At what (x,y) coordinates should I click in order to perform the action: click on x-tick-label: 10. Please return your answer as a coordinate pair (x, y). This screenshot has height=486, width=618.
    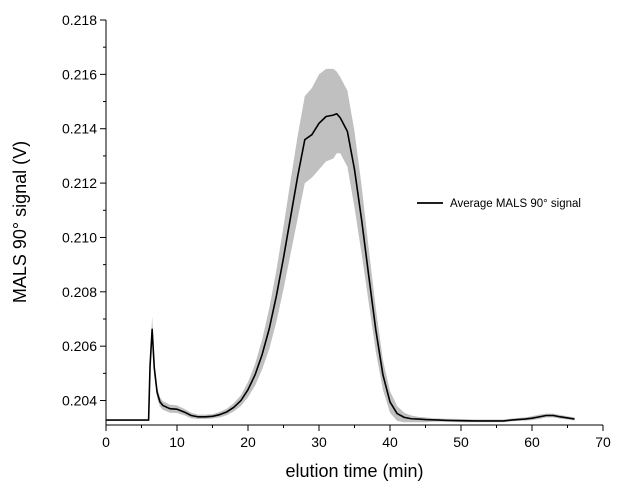
    Looking at the image, I should click on (177, 442).